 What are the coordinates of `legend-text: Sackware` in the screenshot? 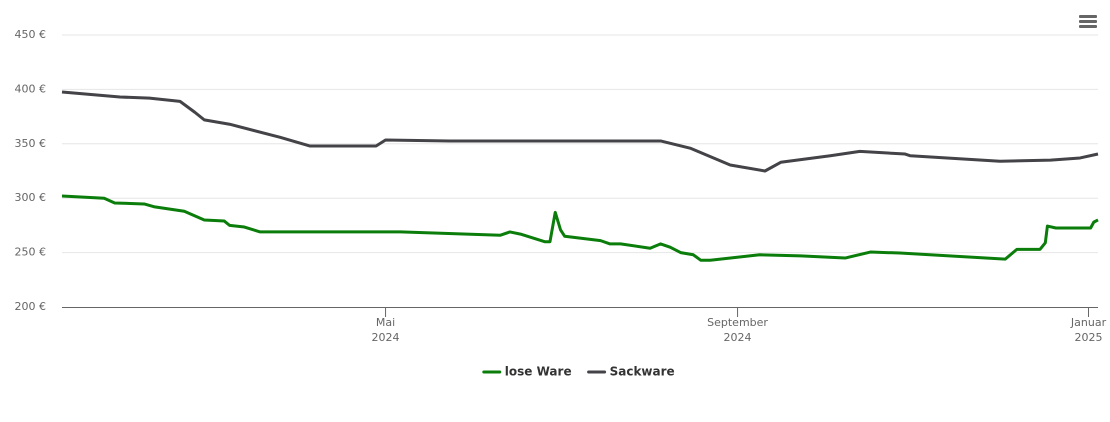 It's located at (642, 372).